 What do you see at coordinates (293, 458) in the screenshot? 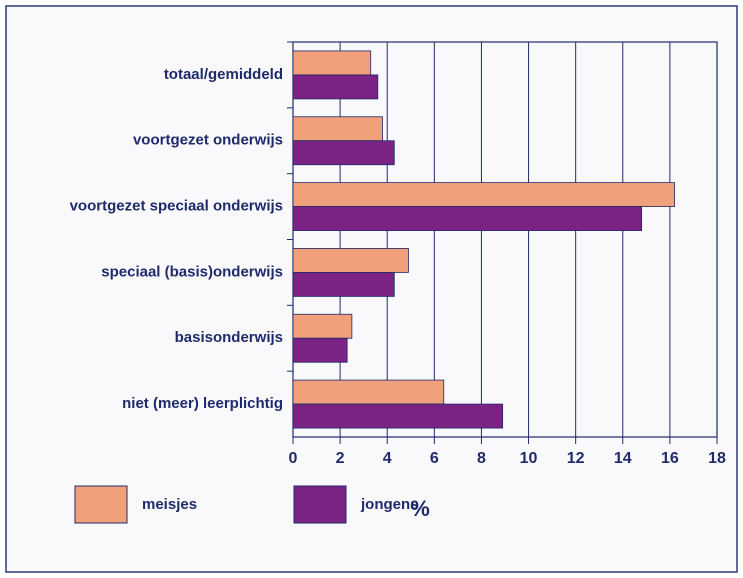
I see `x-tick-label: 0` at bounding box center [293, 458].